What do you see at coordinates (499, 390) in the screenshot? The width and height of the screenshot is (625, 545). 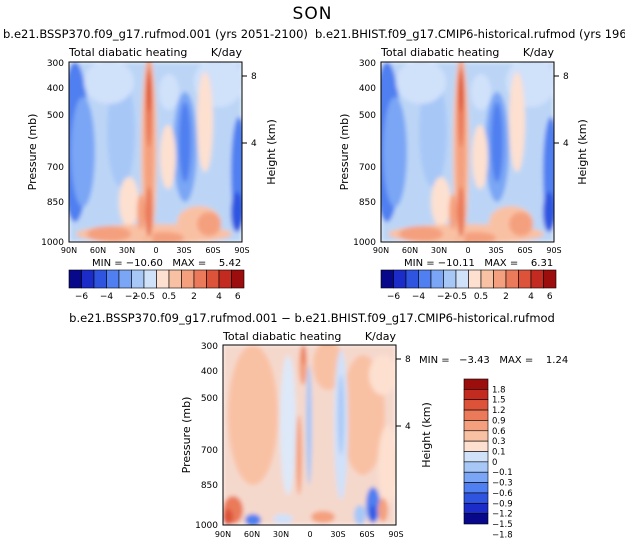 I see `panel-3-colorbar-label: 1.8` at bounding box center [499, 390].